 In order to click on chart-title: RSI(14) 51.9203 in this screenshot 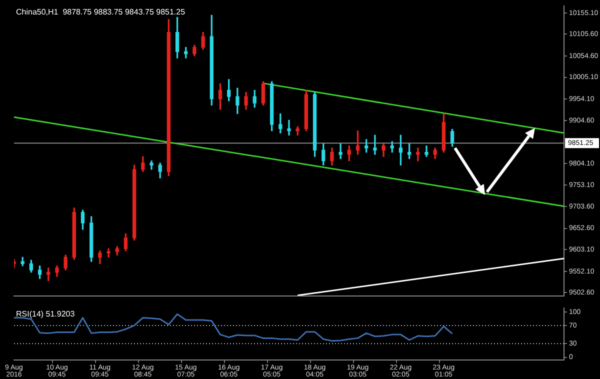, I will do `click(46, 313)`.